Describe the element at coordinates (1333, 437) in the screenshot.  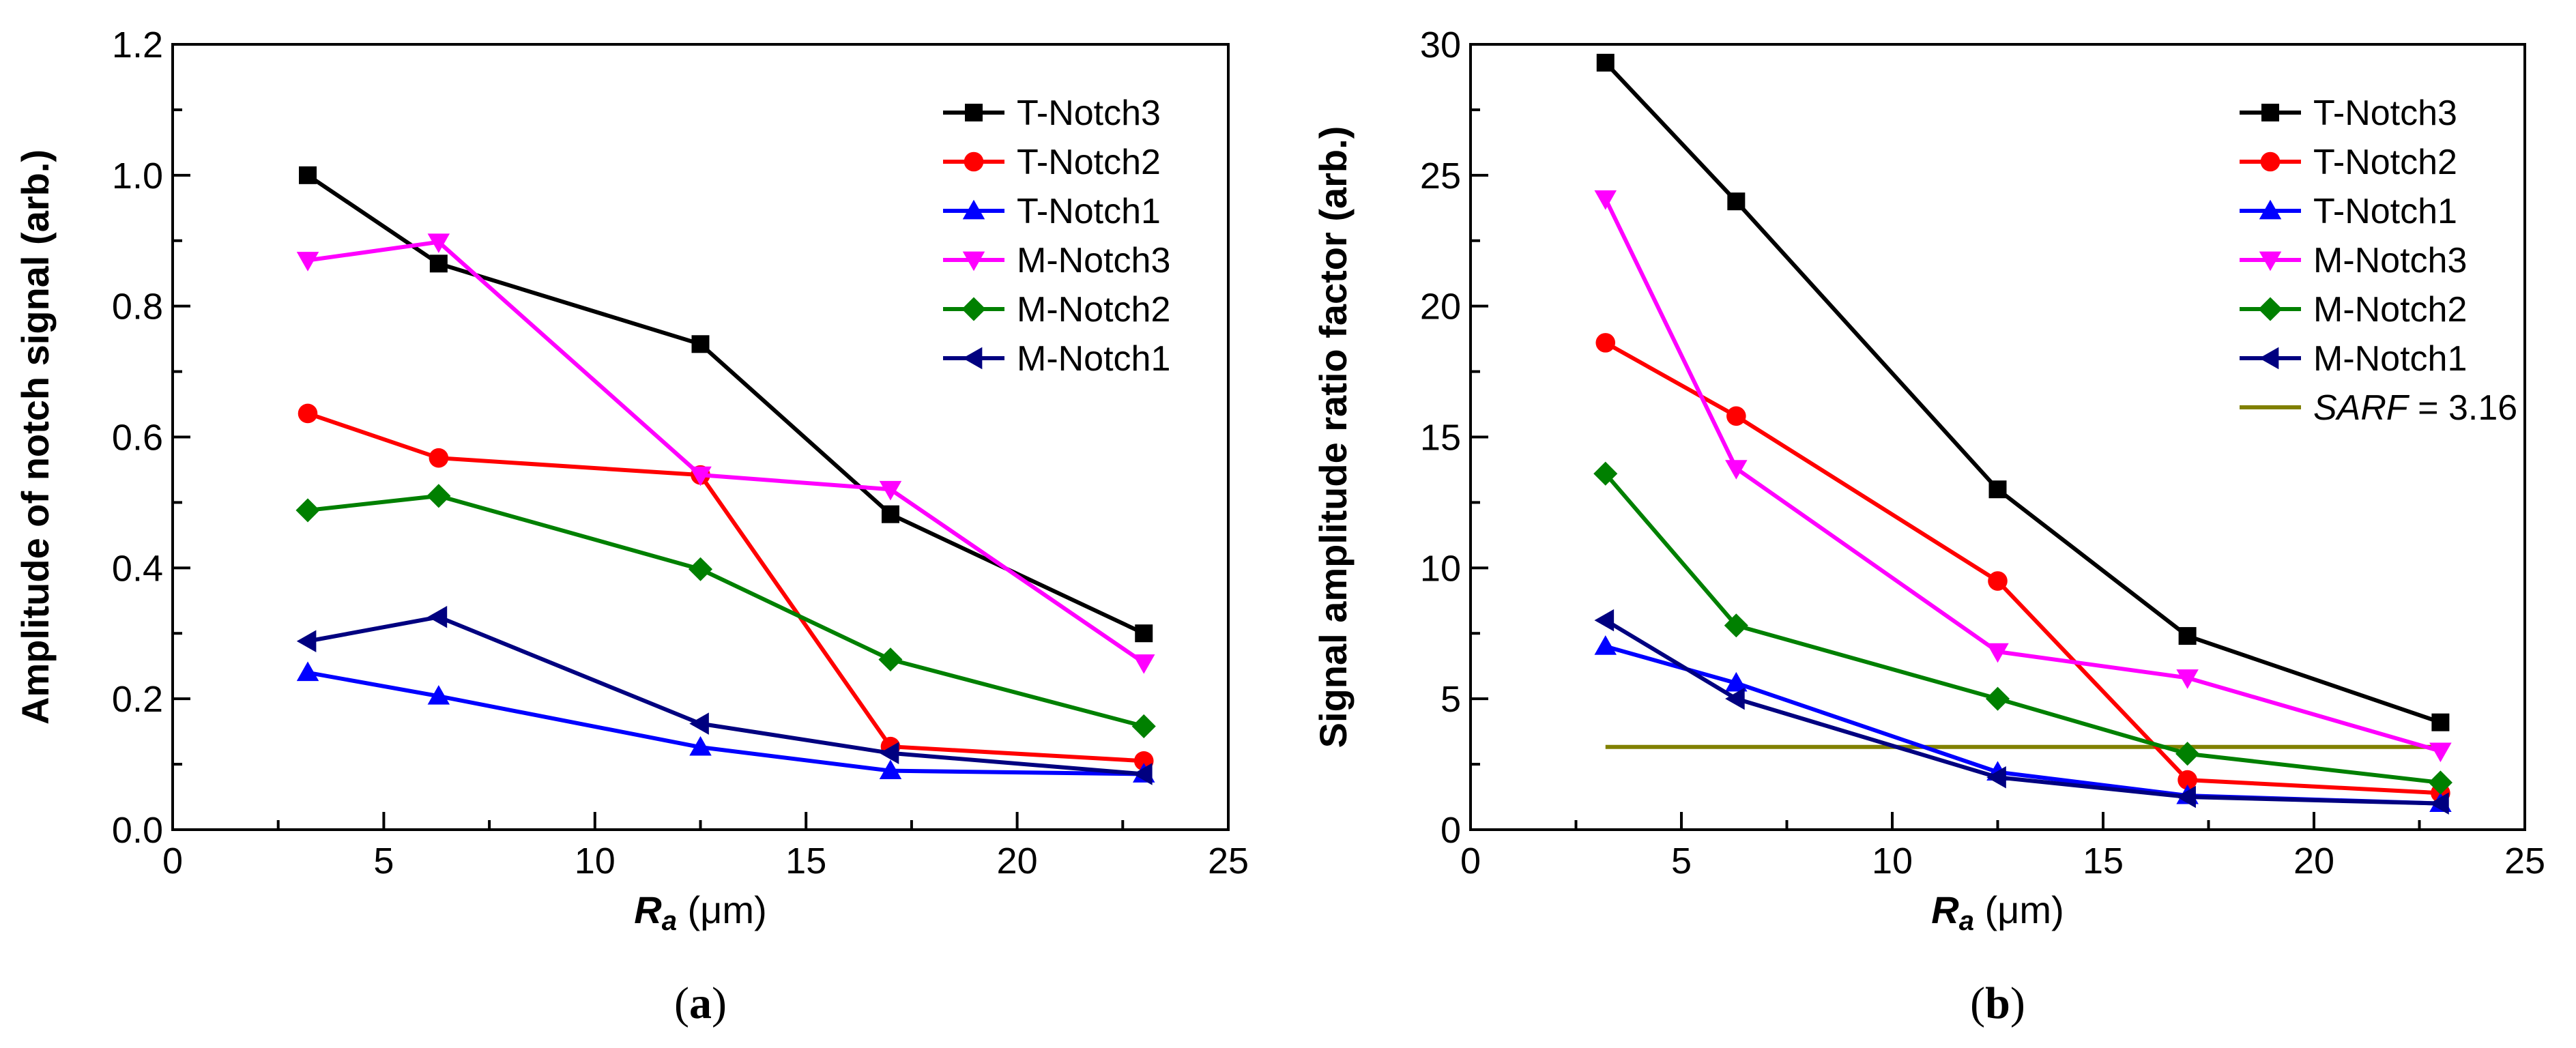
I see `y-axis-title: Signal amplitude ratio factor (arb.)` at that location.